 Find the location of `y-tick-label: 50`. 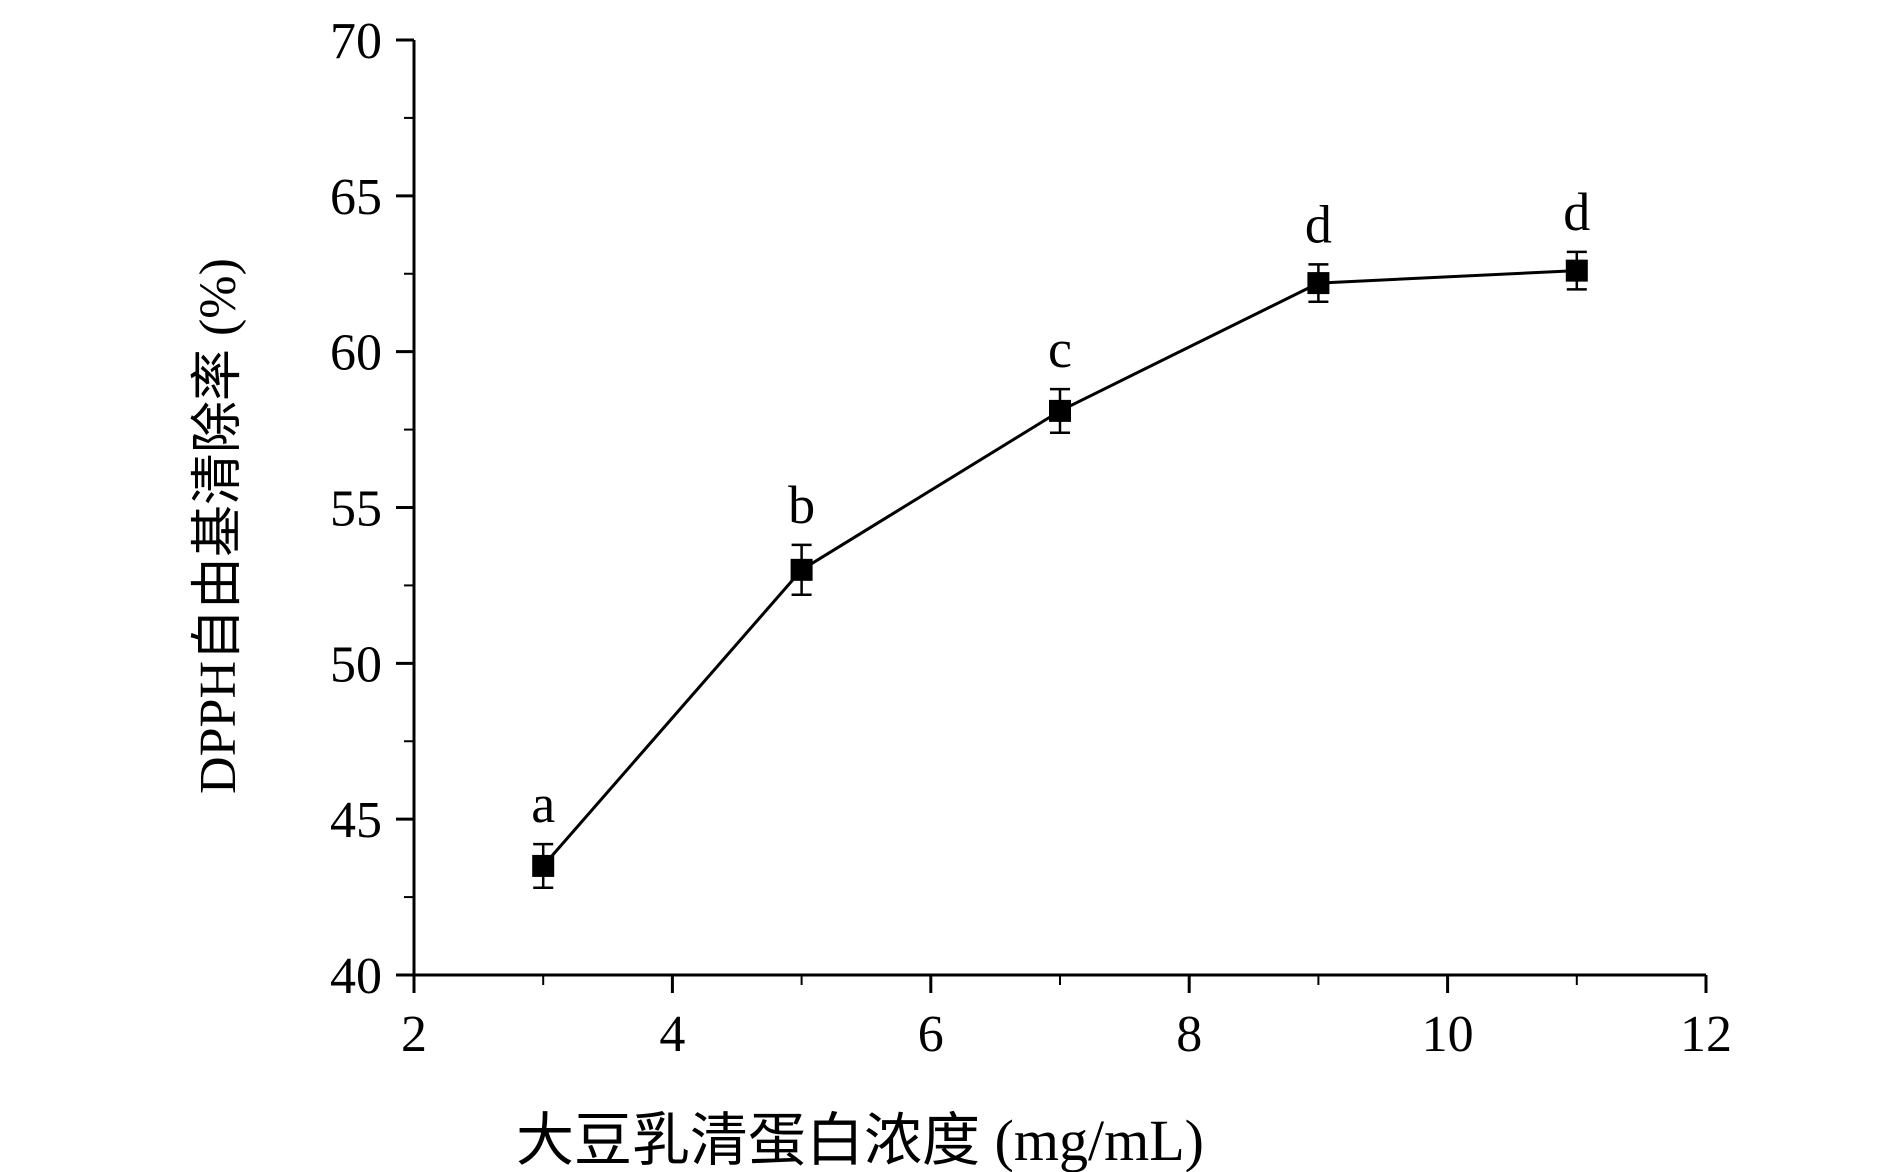

y-tick-label: 50 is located at coordinates (356, 664).